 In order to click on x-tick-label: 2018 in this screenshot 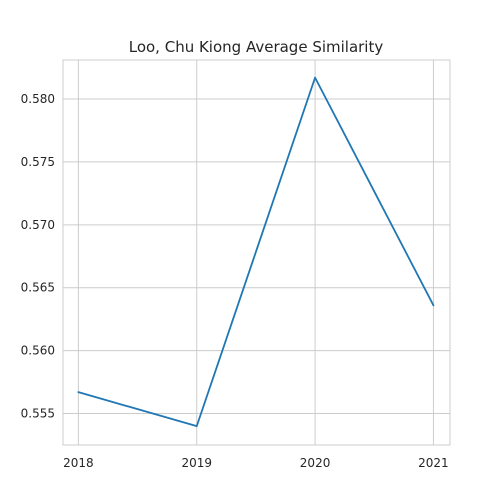, I will do `click(78, 463)`.